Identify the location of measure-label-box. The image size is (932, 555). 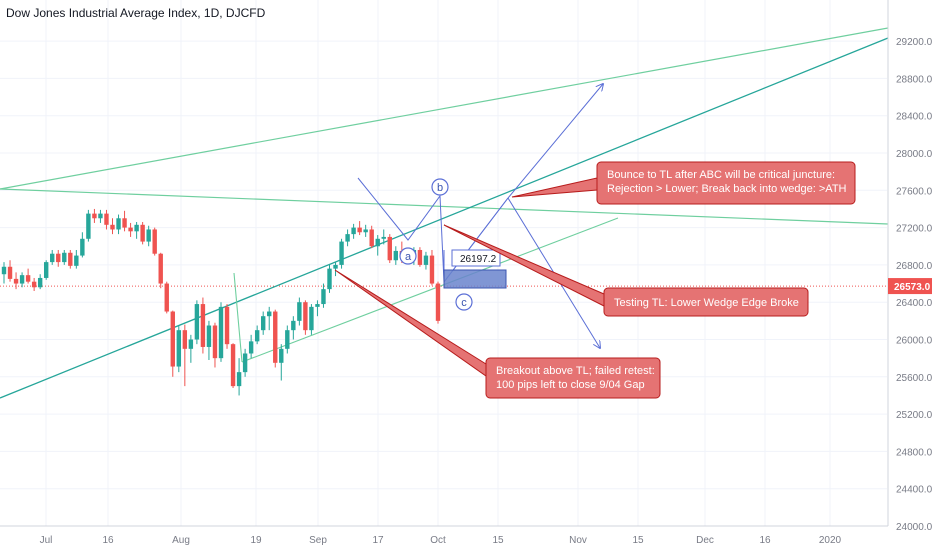
(476, 258).